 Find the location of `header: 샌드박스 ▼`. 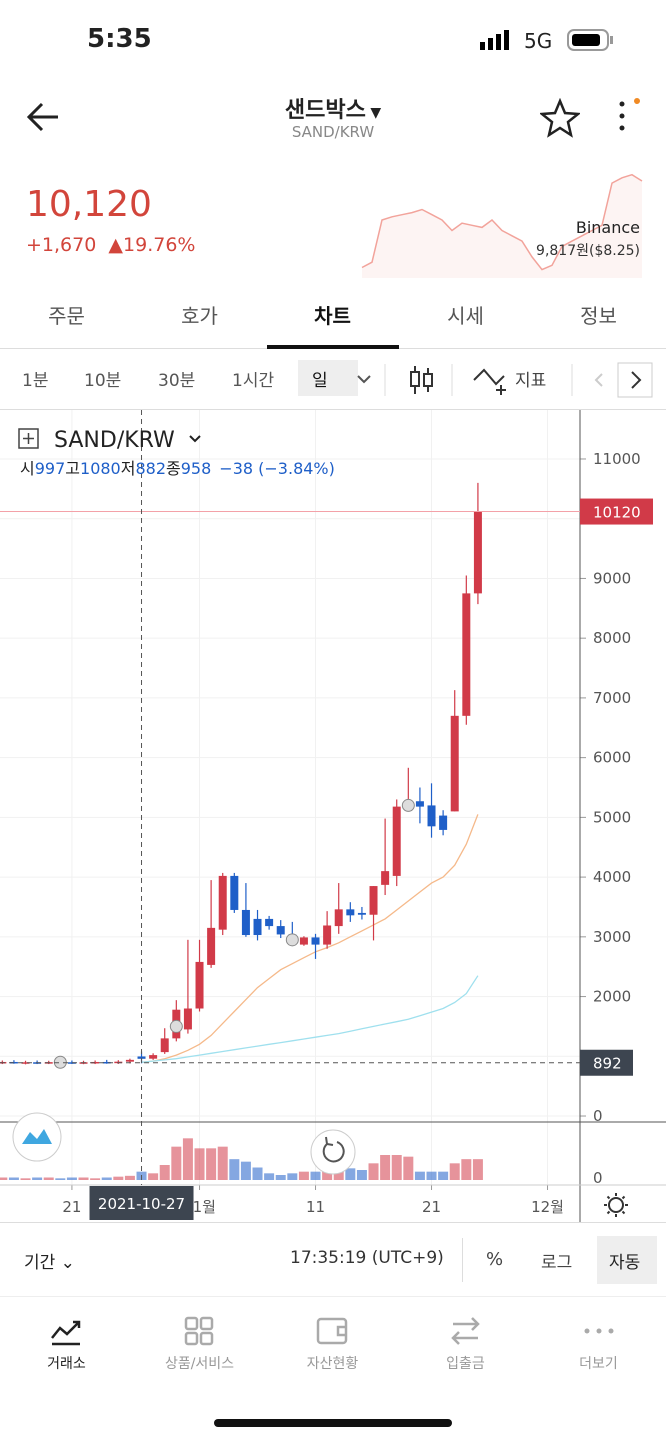

header: 샌드박스 ▼ is located at coordinates (333, 110).